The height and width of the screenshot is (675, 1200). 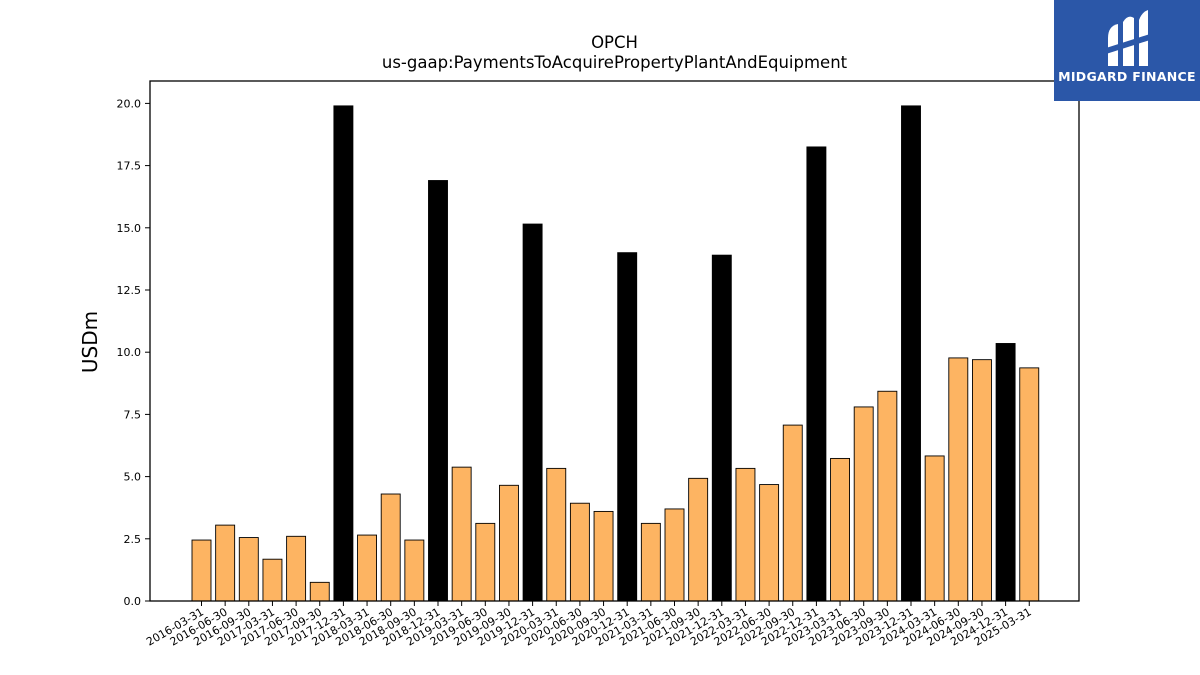 I want to click on y-tick-label: 2.5, so click(x=133, y=539).